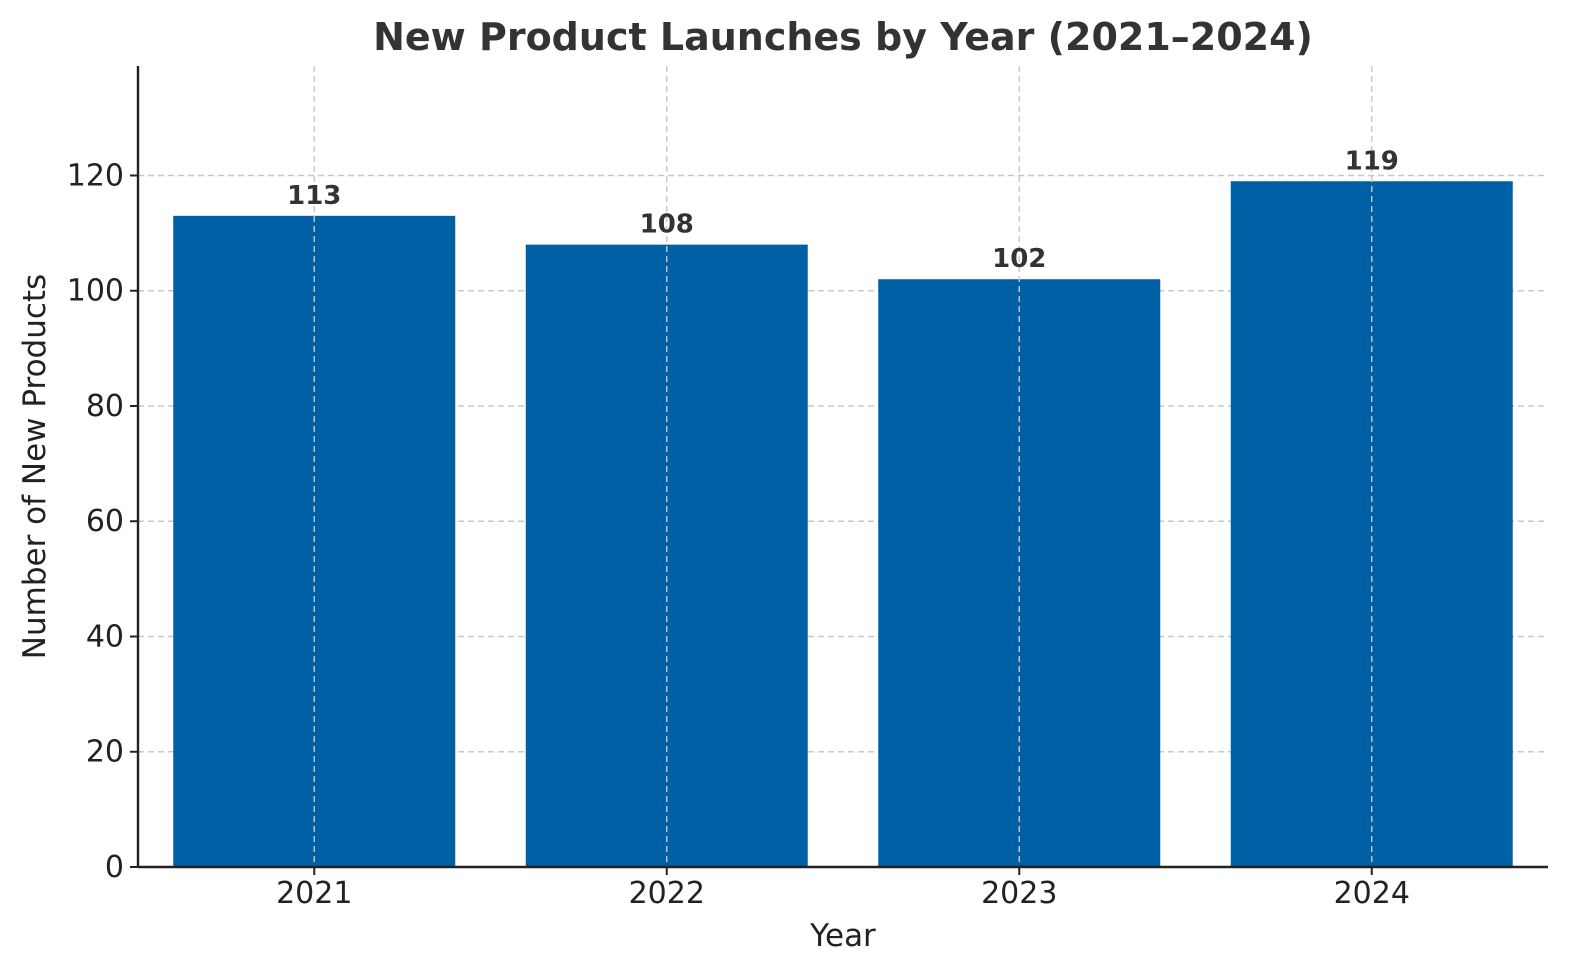 The height and width of the screenshot is (980, 1580). What do you see at coordinates (95, 291) in the screenshot?
I see `y-tick-label: 100` at bounding box center [95, 291].